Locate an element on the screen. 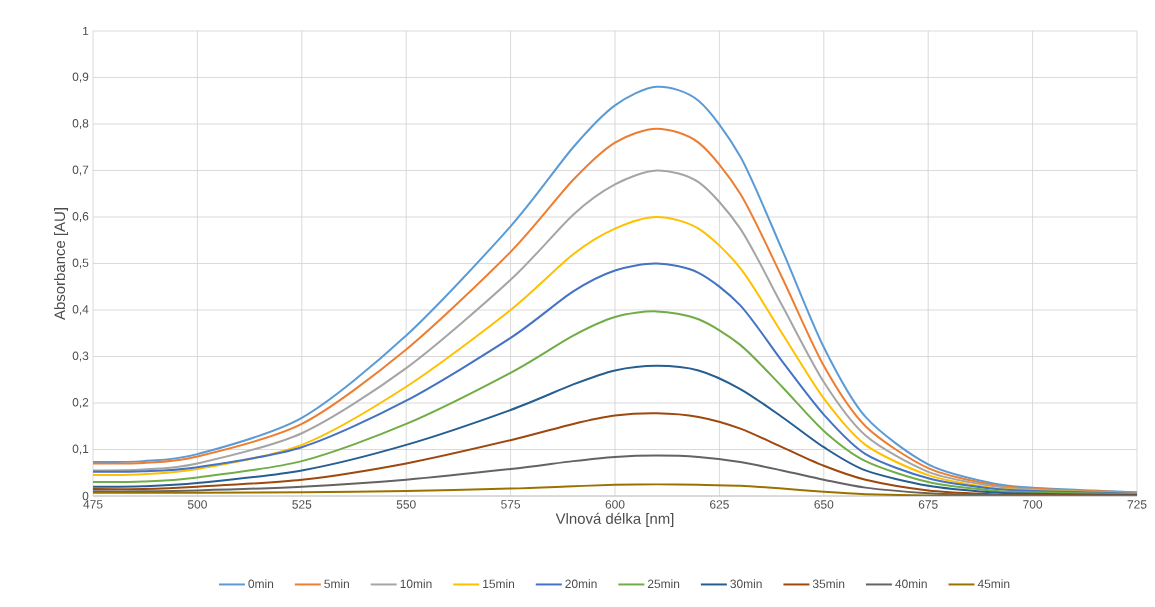 This screenshot has height=607, width=1155. y-tick-label: 0,1 is located at coordinates (80, 449).